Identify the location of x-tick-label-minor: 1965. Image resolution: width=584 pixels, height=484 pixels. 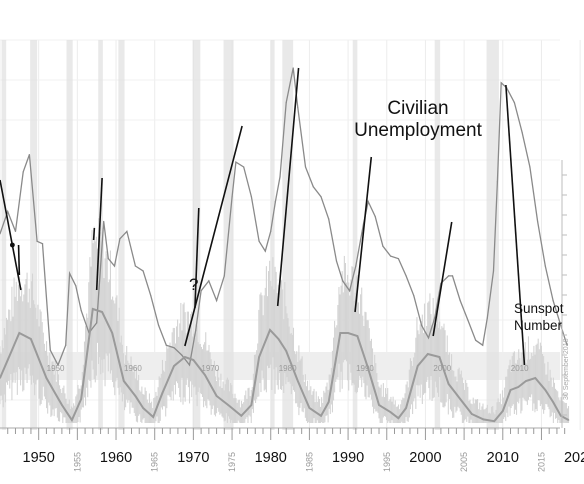
(155, 462).